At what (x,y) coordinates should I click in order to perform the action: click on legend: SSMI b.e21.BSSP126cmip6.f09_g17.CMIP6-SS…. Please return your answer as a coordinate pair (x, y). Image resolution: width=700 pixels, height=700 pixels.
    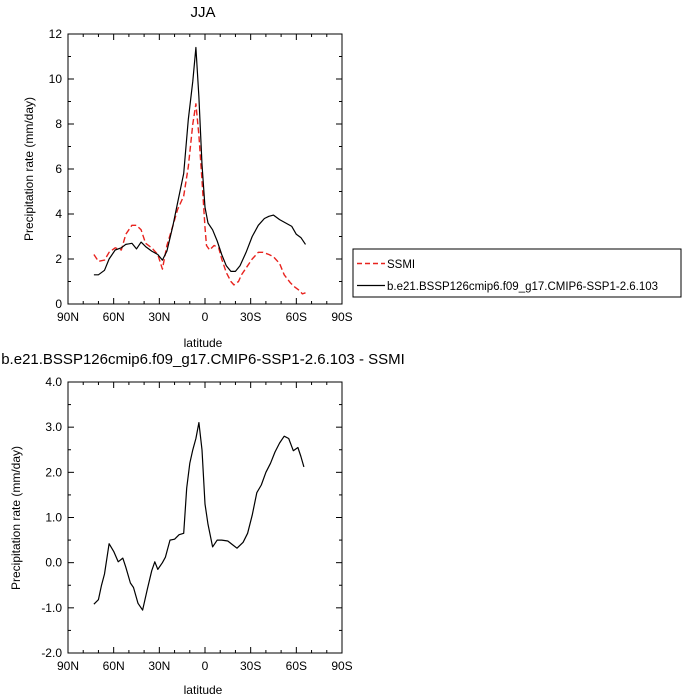
    Looking at the image, I should click on (517, 273).